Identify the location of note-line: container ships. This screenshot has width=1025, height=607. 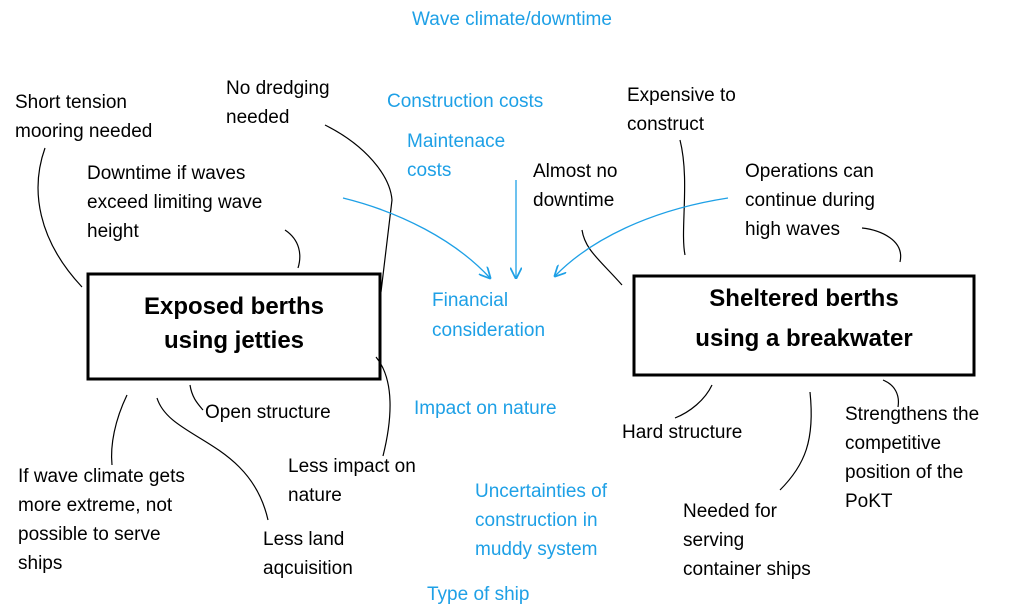
(747, 569).